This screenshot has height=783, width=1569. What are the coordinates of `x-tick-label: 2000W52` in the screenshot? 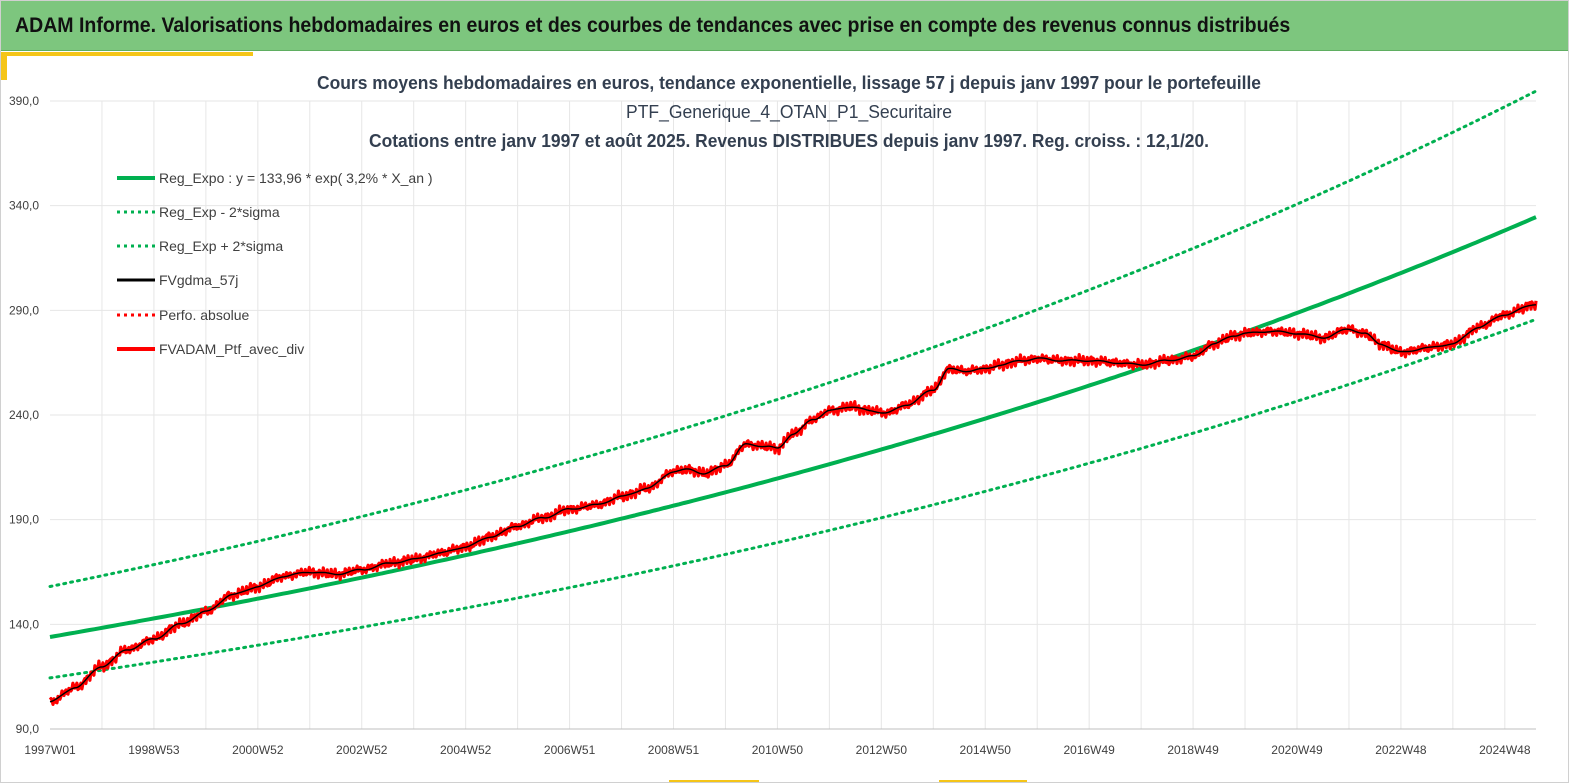 It's located at (258, 750).